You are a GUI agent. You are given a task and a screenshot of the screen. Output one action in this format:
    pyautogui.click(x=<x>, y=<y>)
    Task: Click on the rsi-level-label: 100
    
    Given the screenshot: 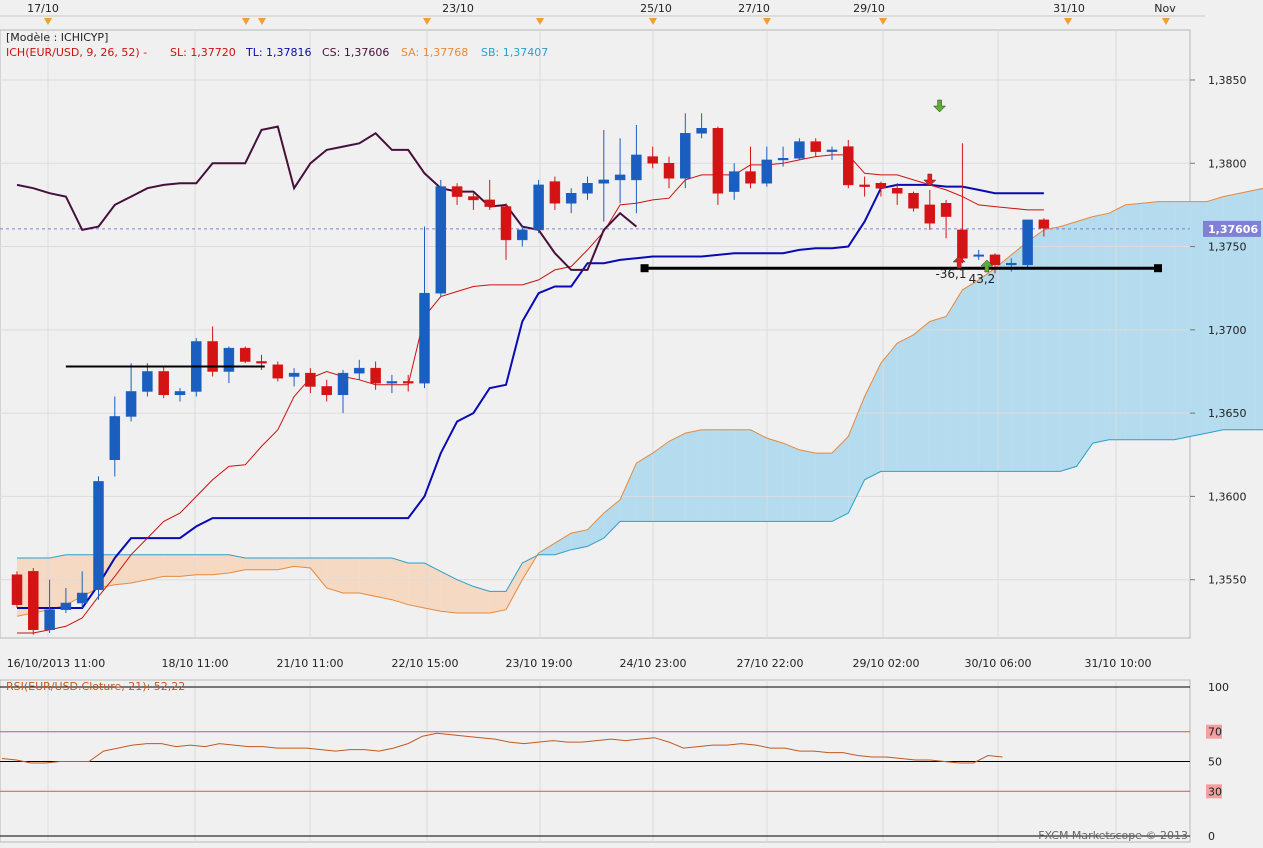 What is the action you would take?
    pyautogui.click(x=1218, y=687)
    